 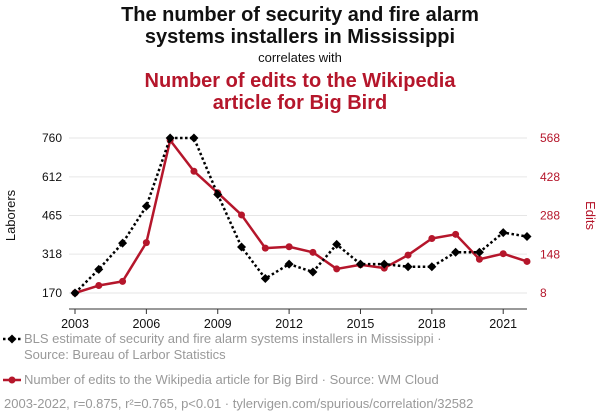 I want to click on x-axis-tick-label: 2012, so click(x=289, y=324).